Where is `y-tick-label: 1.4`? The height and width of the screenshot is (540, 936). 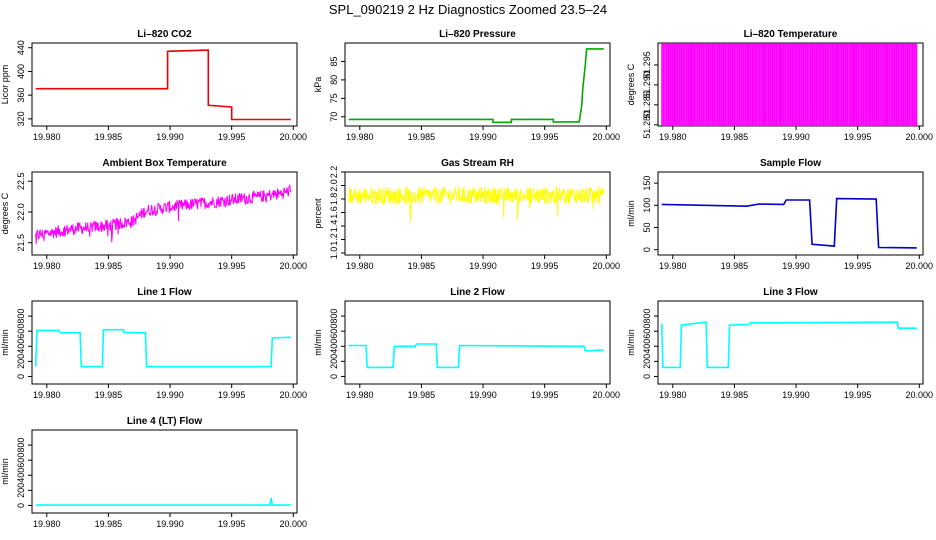
y-tick-label: 1.4 is located at coordinates (334, 226).